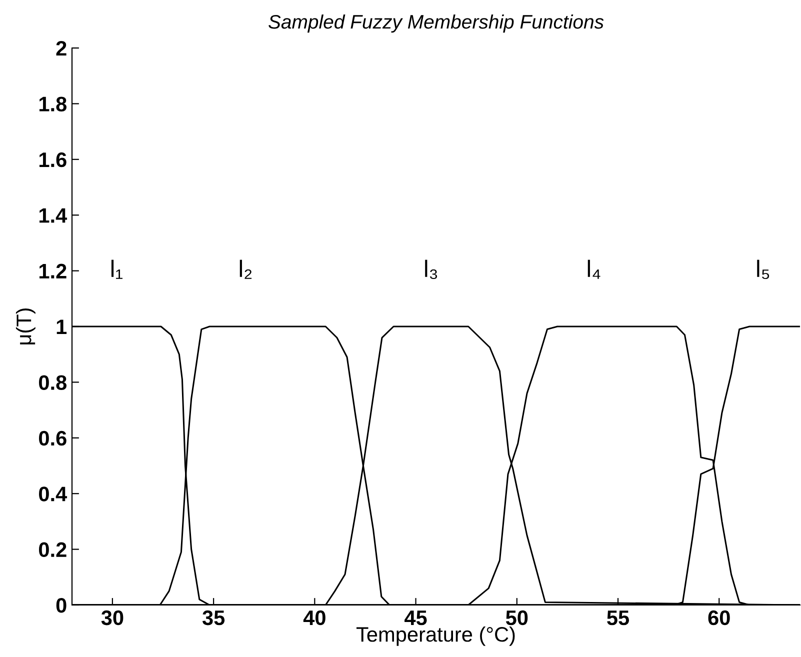 The image size is (801, 657). Describe the element at coordinates (112, 618) in the screenshot. I see `x-tick-label: 30` at that location.